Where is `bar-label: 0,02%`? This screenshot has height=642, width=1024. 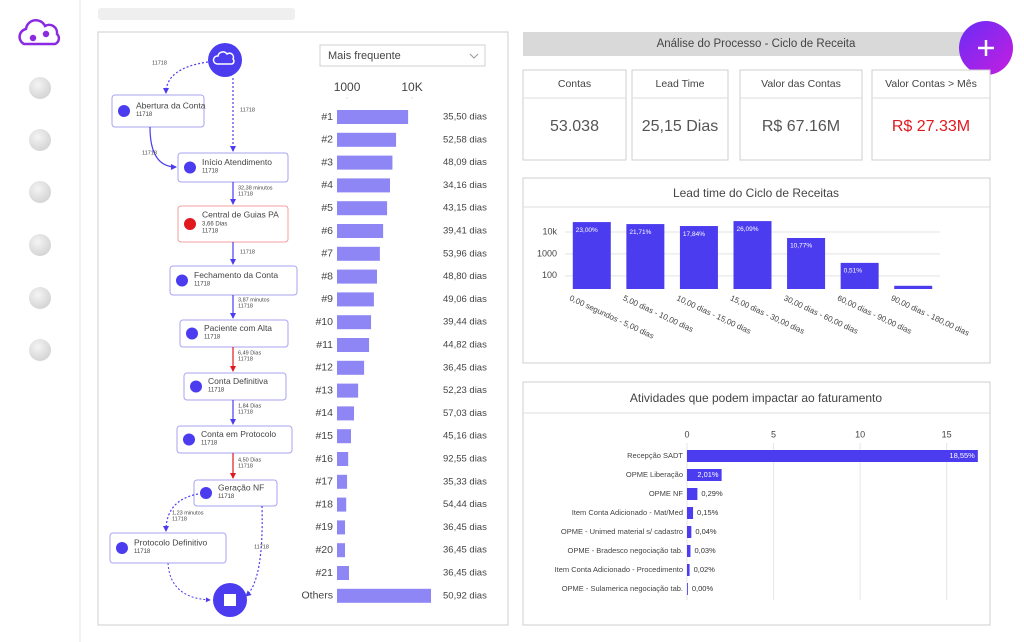
bar-label: 0,02% is located at coordinates (705, 569).